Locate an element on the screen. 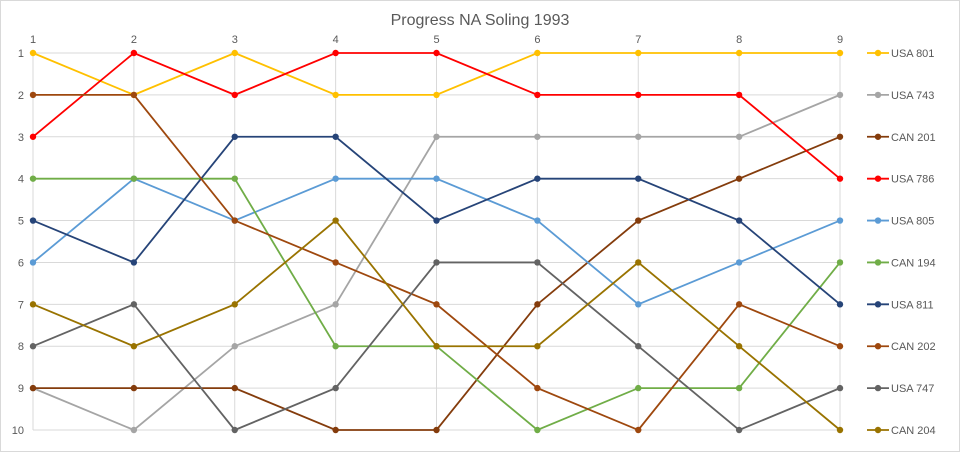 The image size is (960, 456). y-tick-label: 7 is located at coordinates (21, 305).